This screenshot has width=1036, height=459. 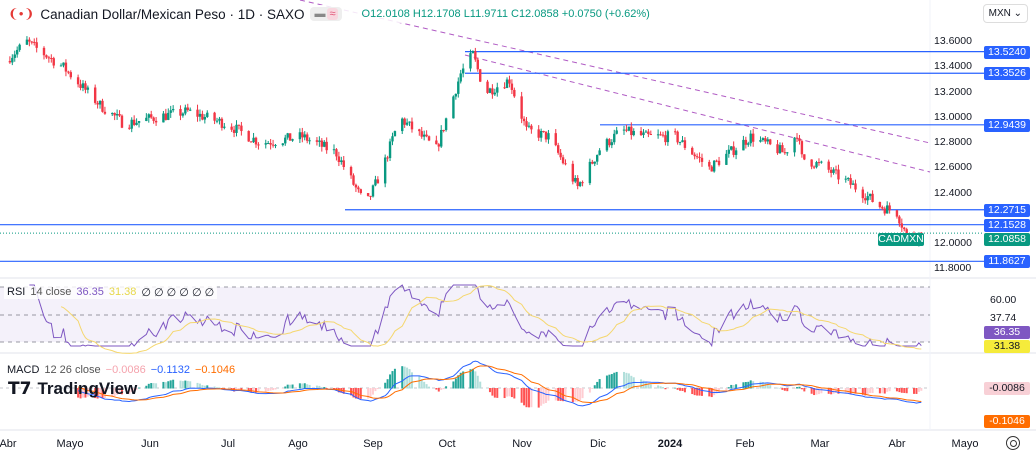 I want to click on rsi-value: 36.35, so click(x=90, y=292).